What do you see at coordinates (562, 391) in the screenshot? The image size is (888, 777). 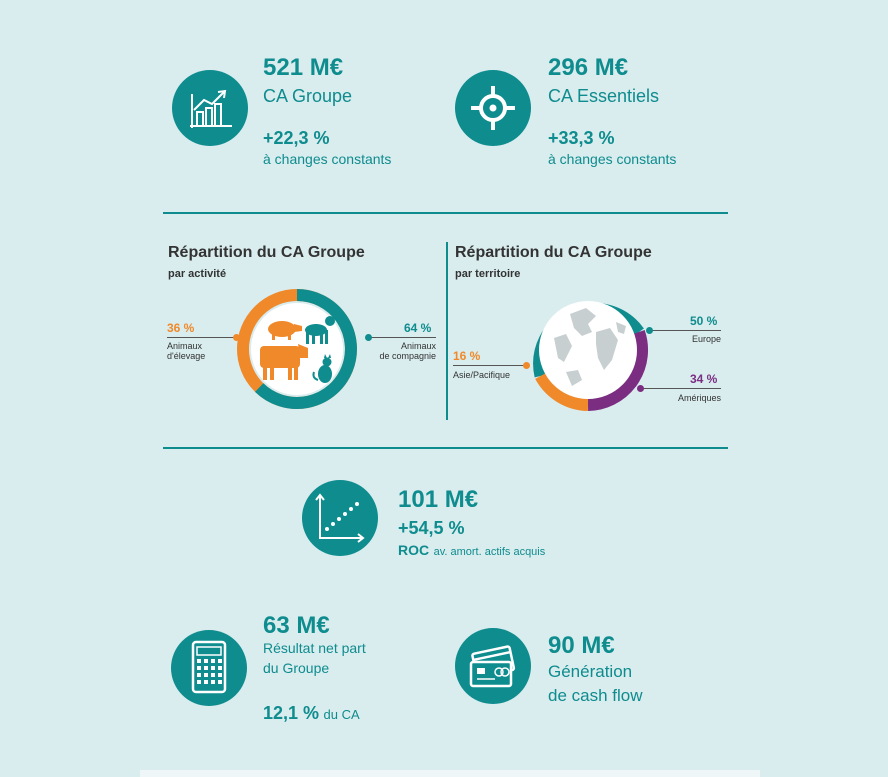 I see `territory-slice-asia` at bounding box center [562, 391].